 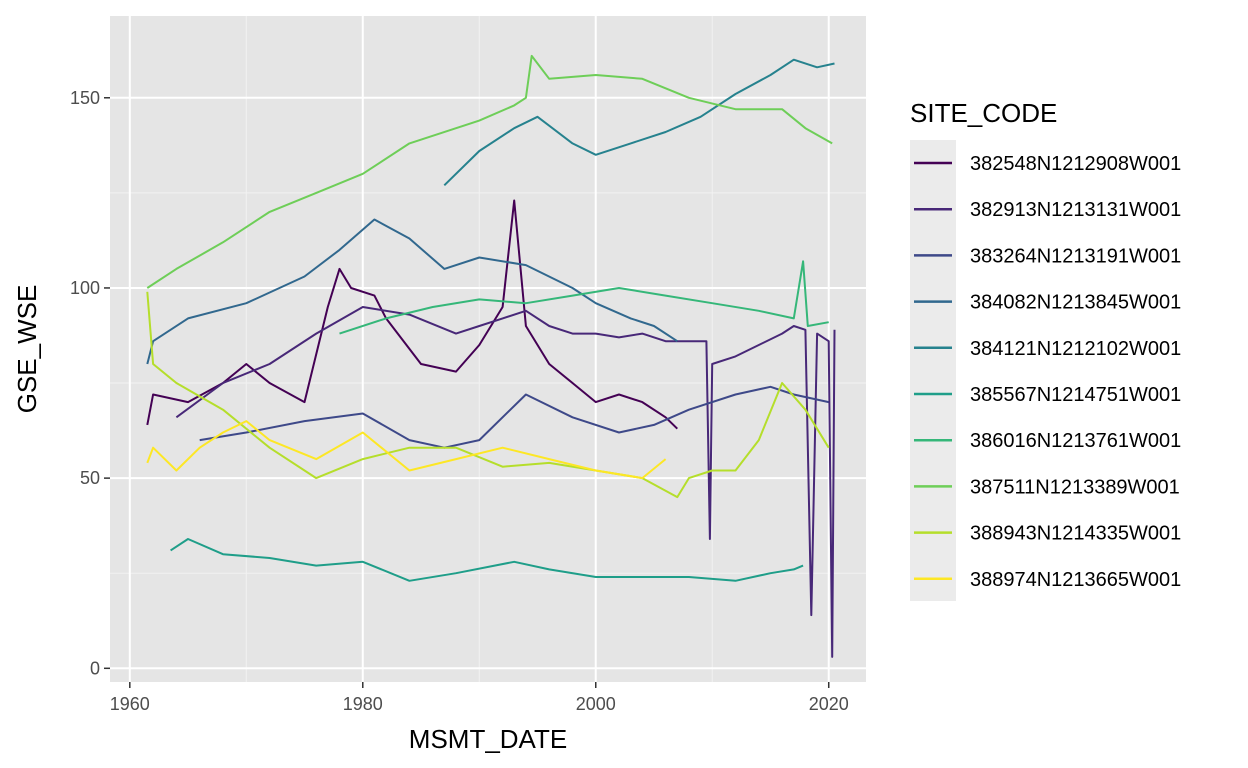 What do you see at coordinates (1075, 349) in the screenshot?
I see `legend-label-5: 384121N1212102W001` at bounding box center [1075, 349].